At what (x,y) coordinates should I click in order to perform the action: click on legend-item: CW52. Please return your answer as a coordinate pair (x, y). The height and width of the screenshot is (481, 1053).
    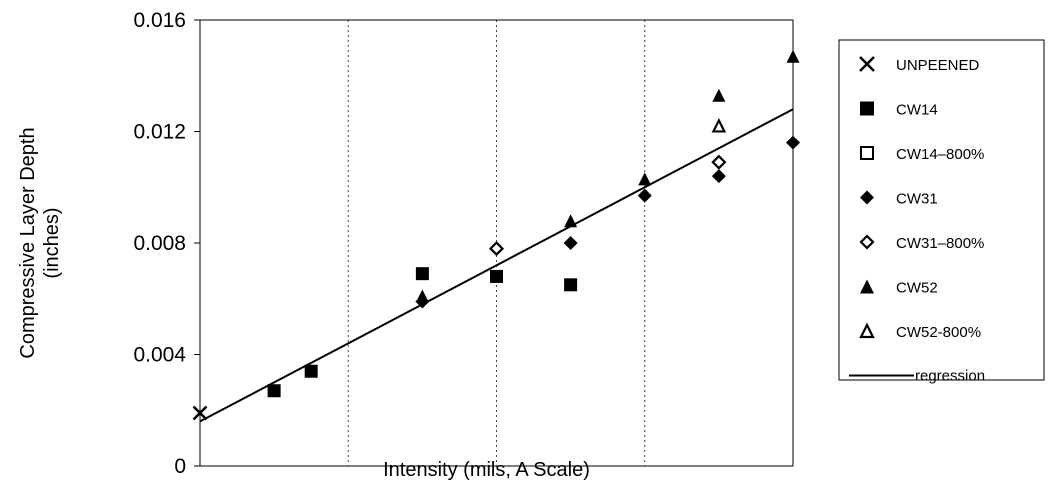
    Looking at the image, I should click on (899, 288).